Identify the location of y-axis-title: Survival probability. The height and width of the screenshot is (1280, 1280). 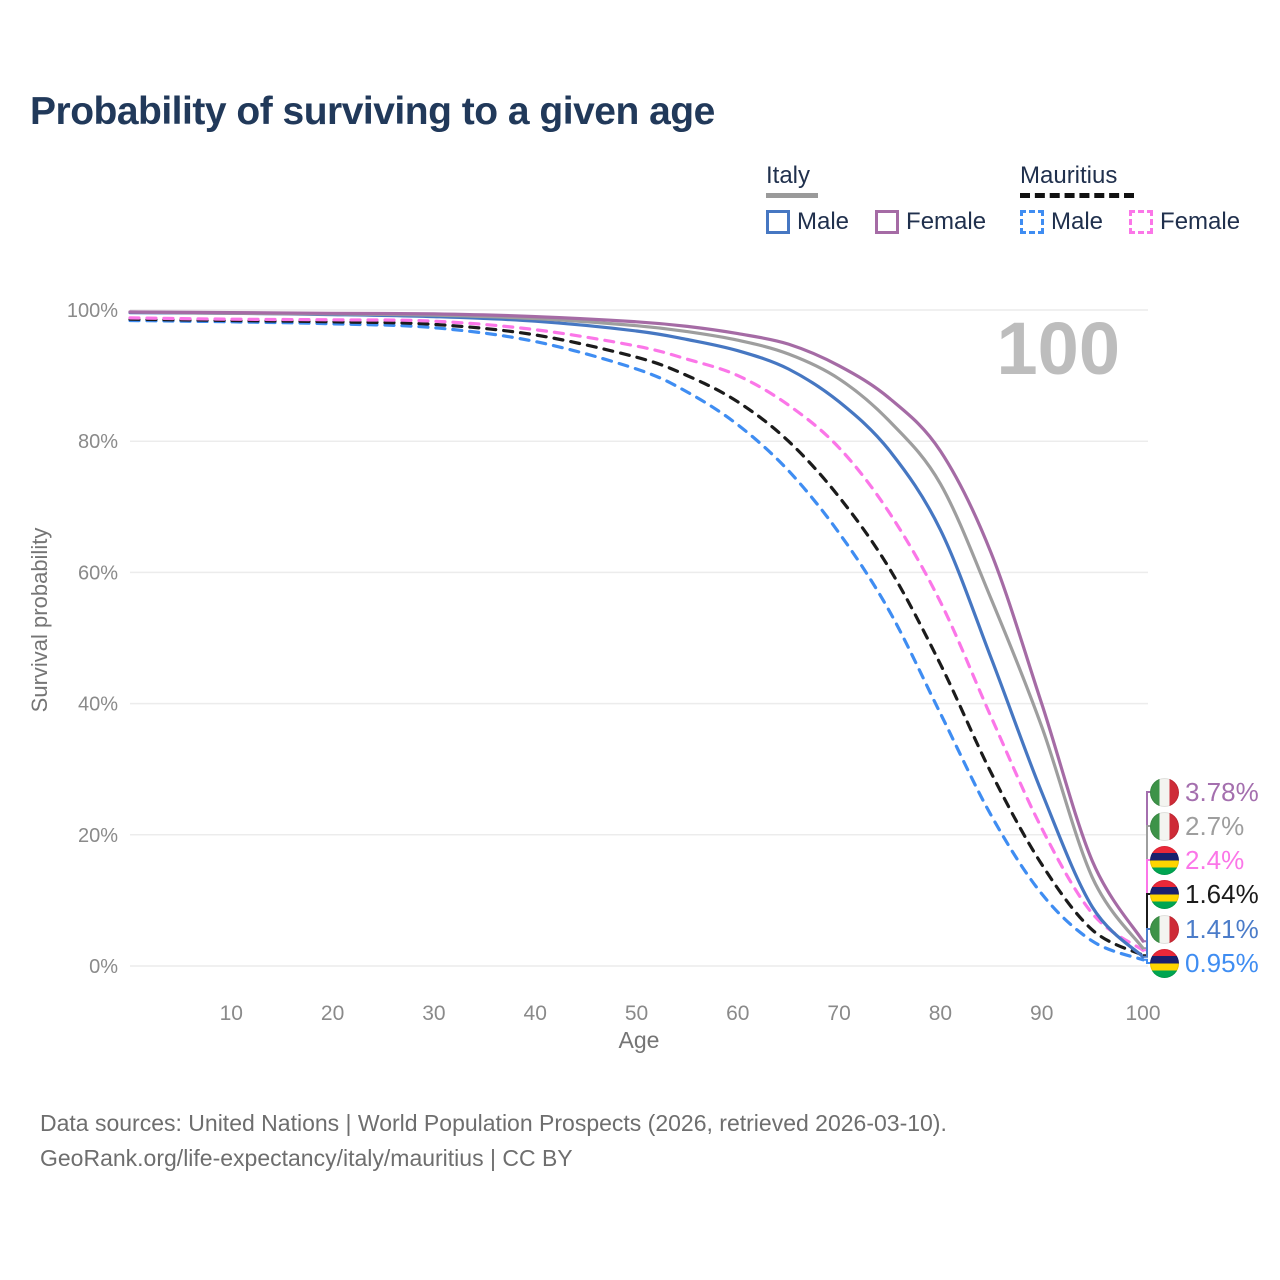
(39, 620).